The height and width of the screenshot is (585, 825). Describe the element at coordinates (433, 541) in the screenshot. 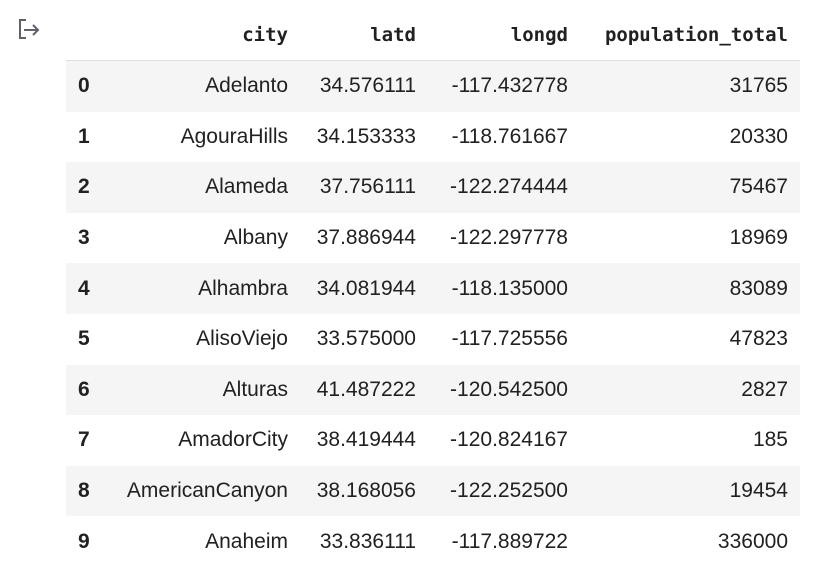

I see `table-row: 9 Anaheim 33.836111 -117.889722 336000` at that location.